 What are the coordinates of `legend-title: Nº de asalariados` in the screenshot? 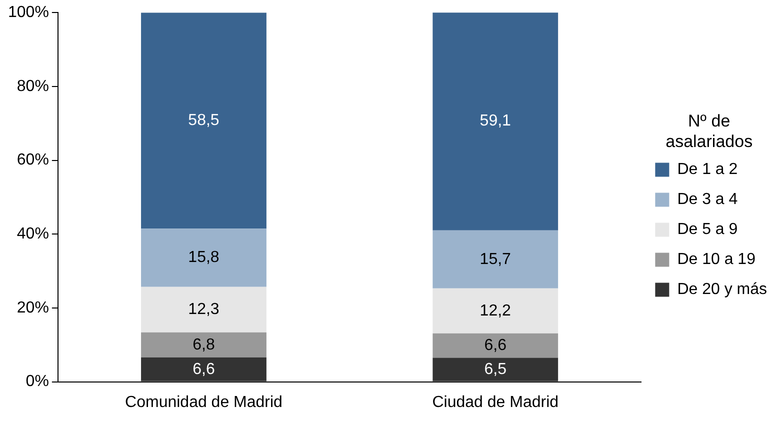 It's located at (709, 131).